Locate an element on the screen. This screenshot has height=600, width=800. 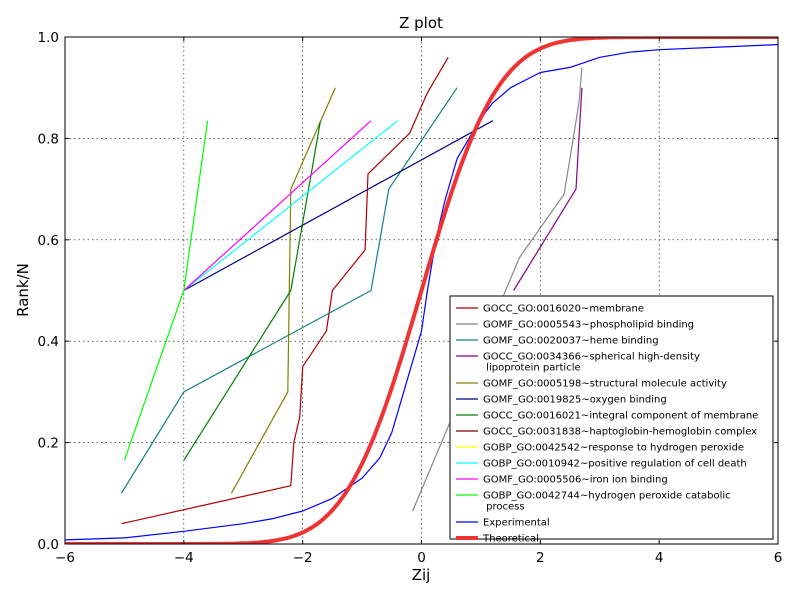
x-tick-label: 6 is located at coordinates (778, 558).